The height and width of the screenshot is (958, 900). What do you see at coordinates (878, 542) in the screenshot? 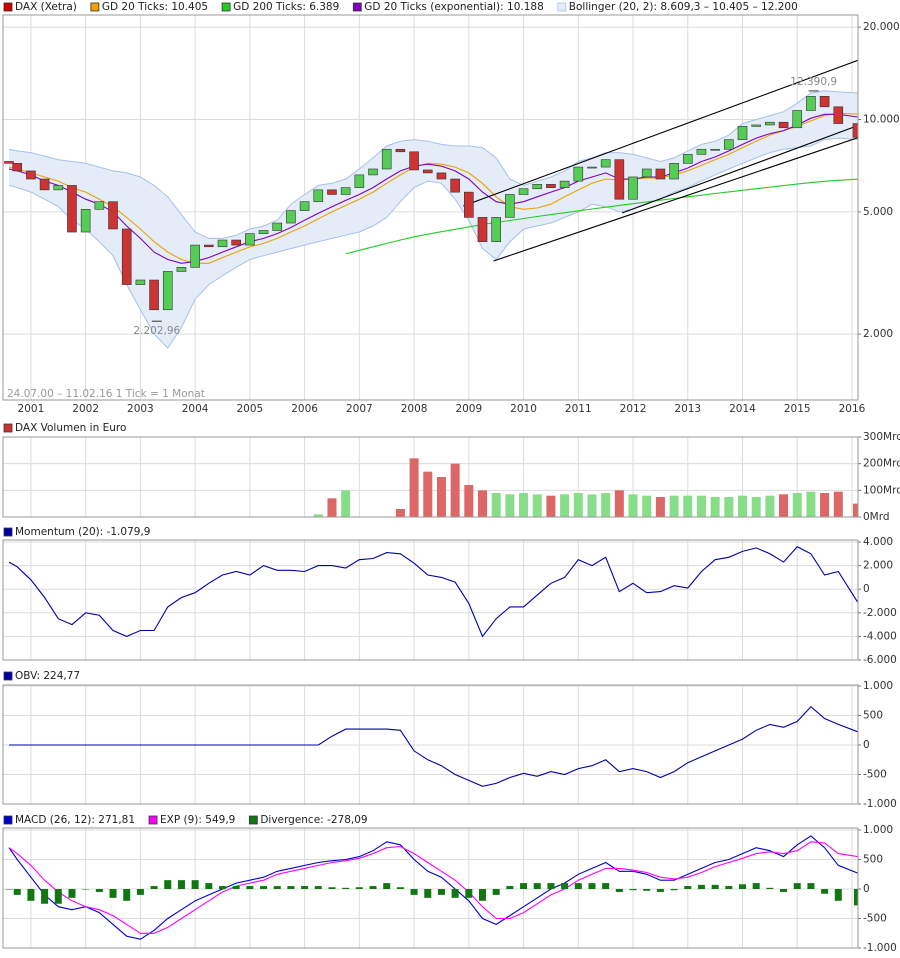
I see `y-tick-label: 4.000` at bounding box center [878, 542].